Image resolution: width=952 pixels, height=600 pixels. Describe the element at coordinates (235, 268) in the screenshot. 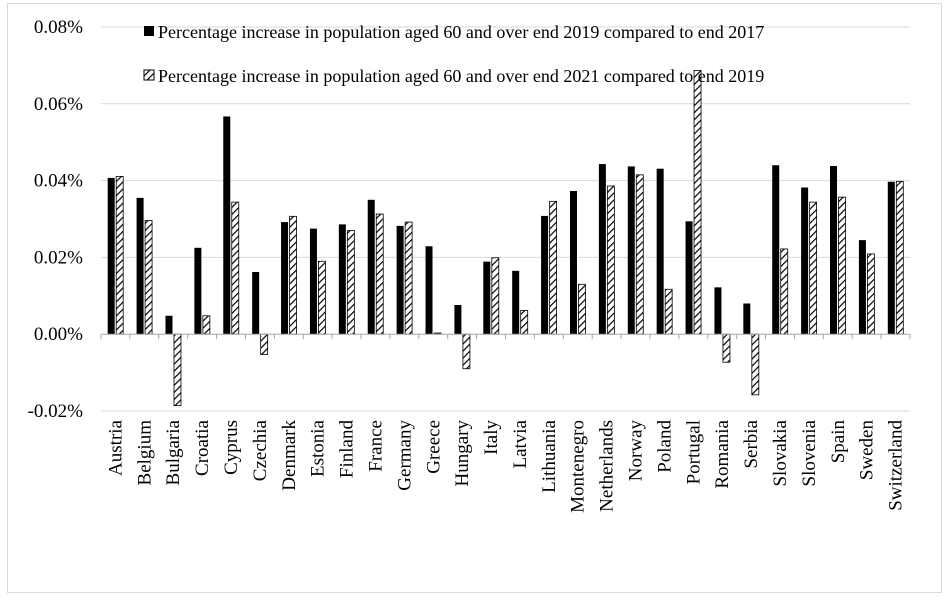

I see `bar-2021-vs-2019-cyprus` at that location.